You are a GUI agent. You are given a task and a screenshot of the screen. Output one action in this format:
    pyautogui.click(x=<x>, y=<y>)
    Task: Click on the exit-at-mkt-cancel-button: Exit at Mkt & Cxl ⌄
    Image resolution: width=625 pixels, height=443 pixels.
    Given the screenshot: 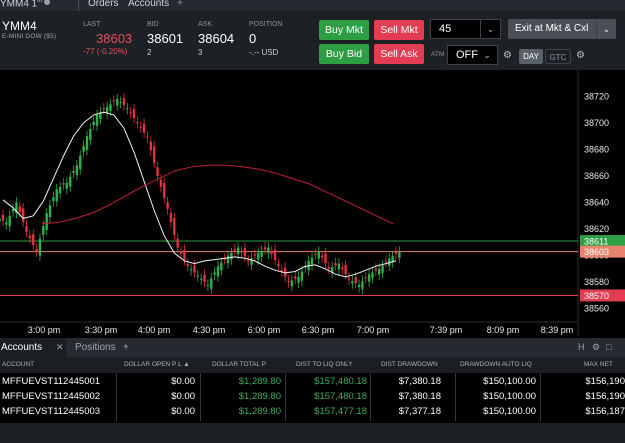 What is the action you would take?
    pyautogui.click(x=562, y=29)
    